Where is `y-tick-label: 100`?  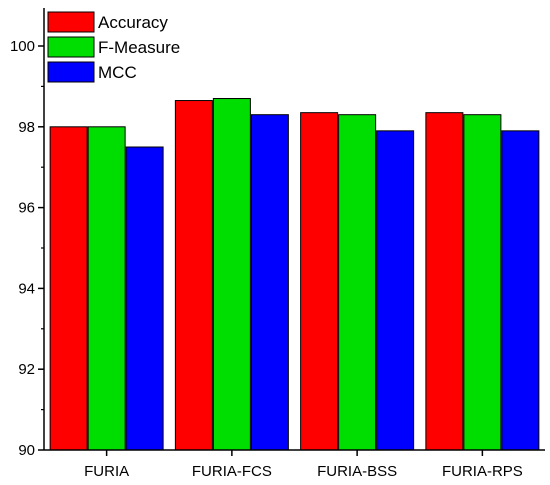
y-tick-label: 100 is located at coordinates (22, 46).